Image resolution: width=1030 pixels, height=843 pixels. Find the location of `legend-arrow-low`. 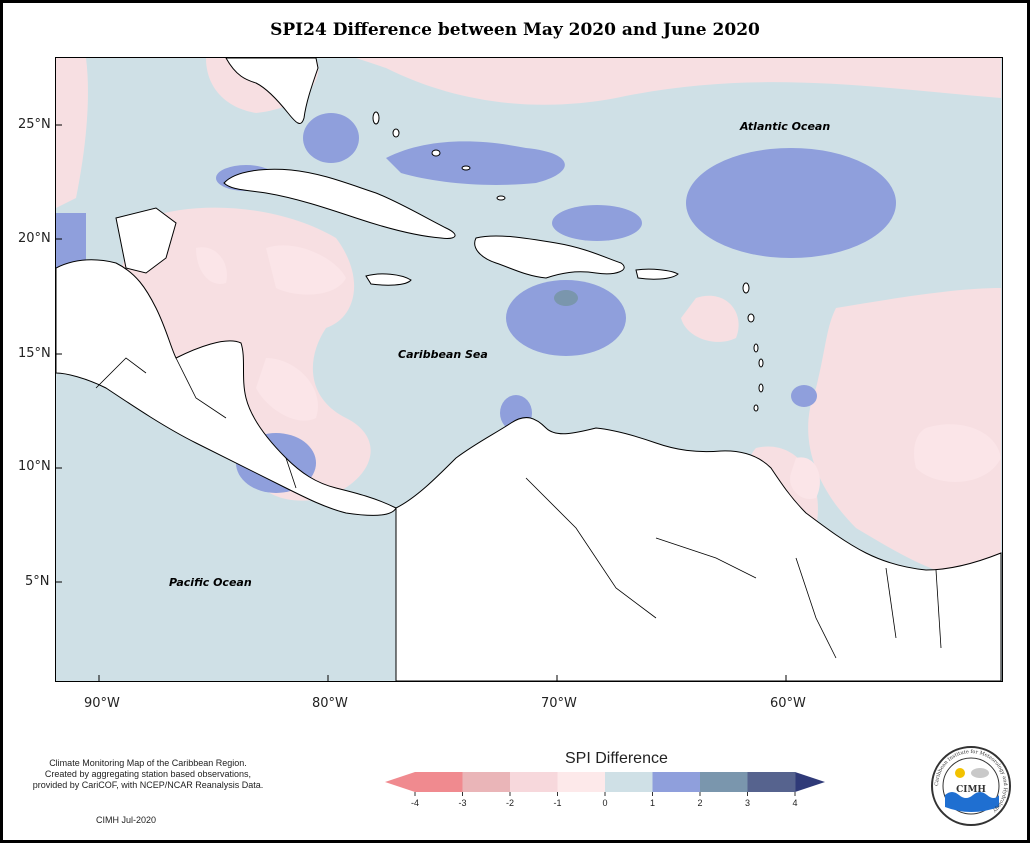

legend-arrow-low is located at coordinates (400, 782).